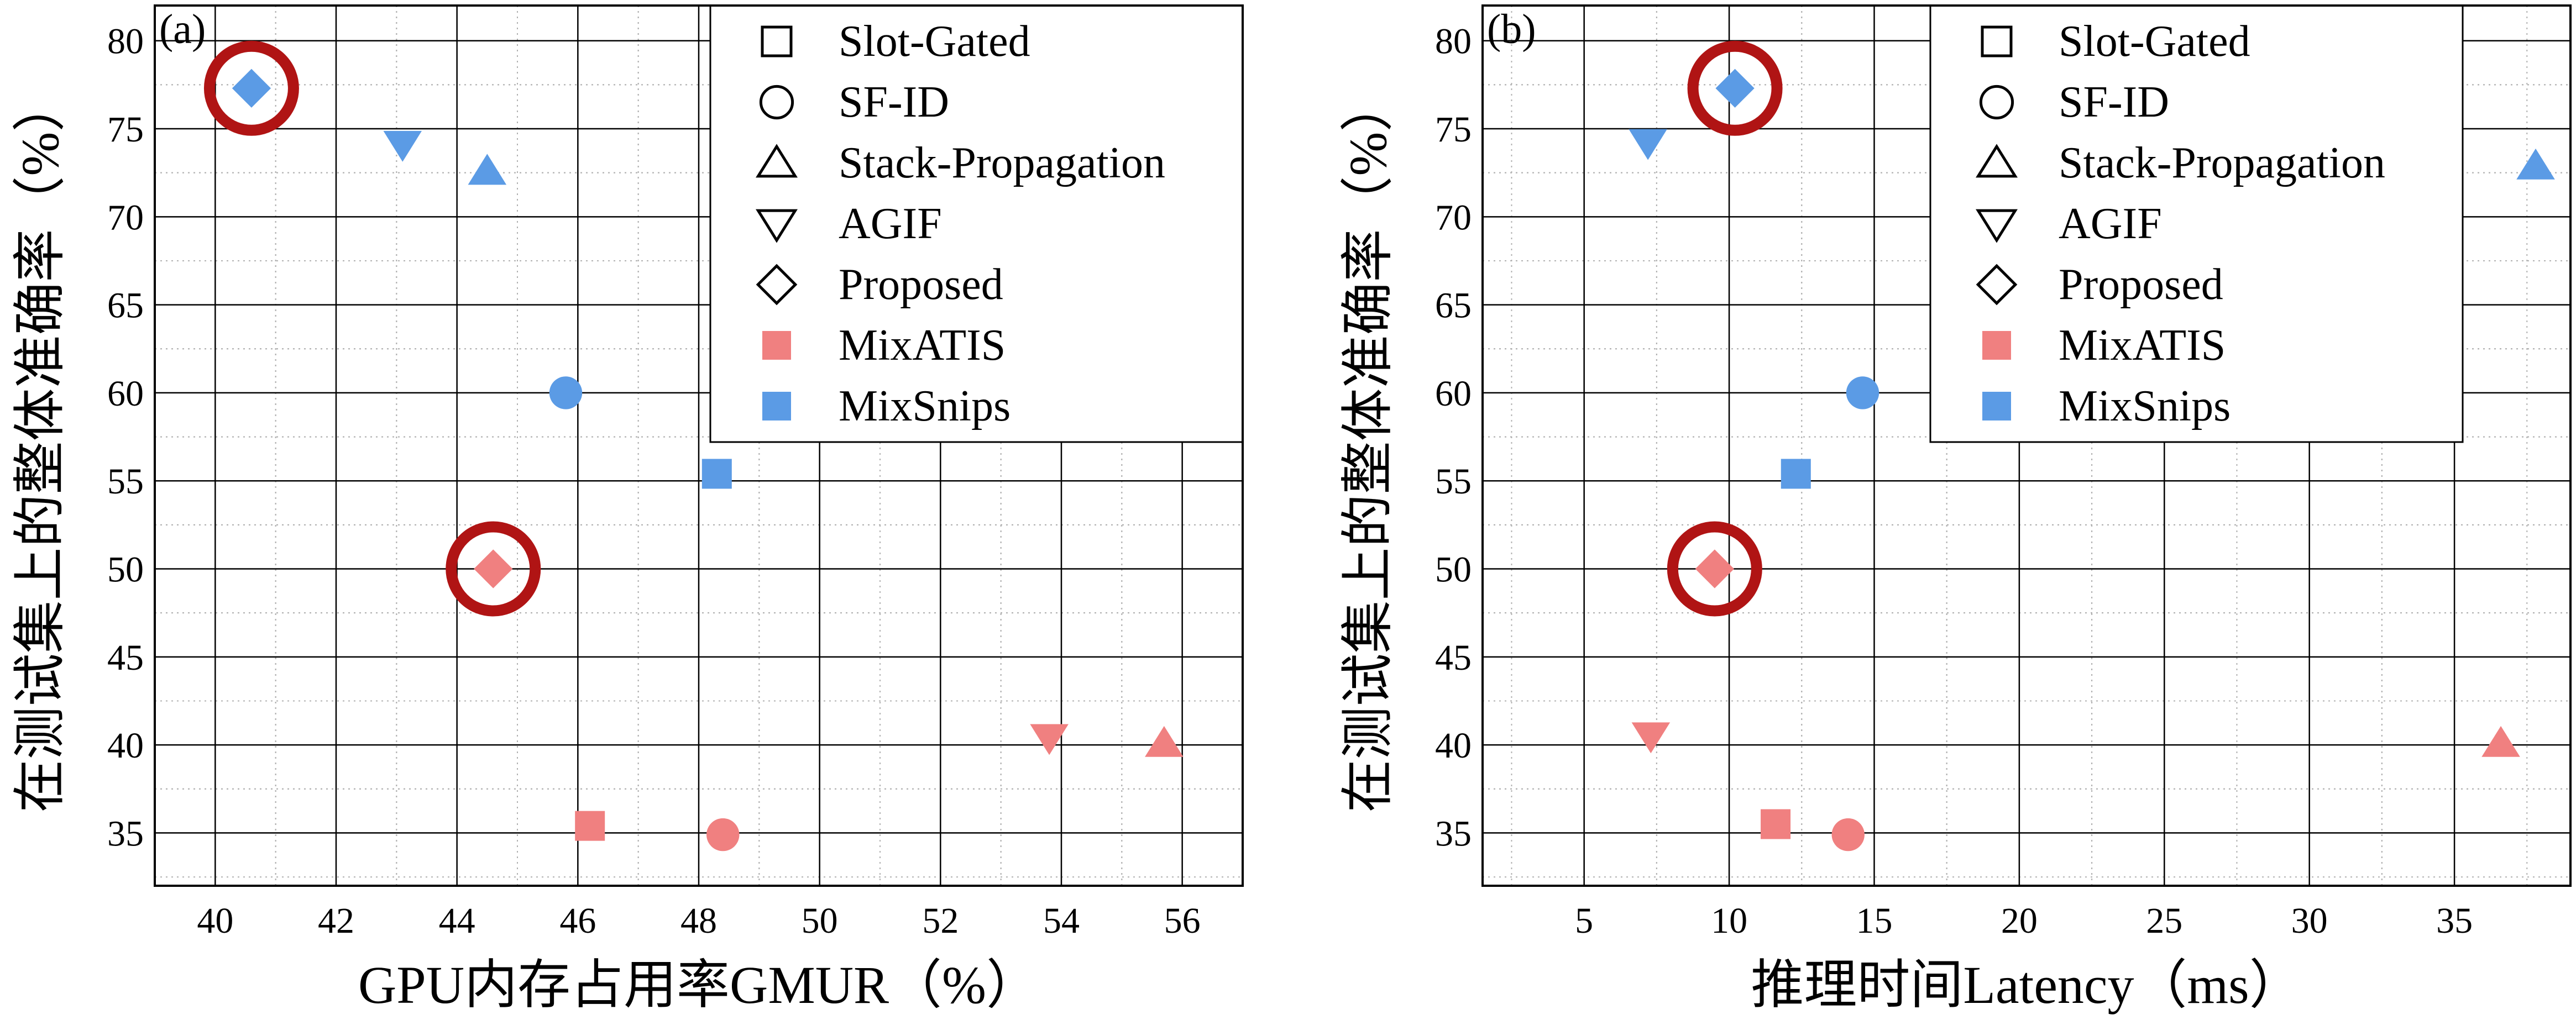  What do you see at coordinates (698, 985) in the screenshot?
I see `x-axis-label: GPU内存占用率GMUR（%）` at bounding box center [698, 985].